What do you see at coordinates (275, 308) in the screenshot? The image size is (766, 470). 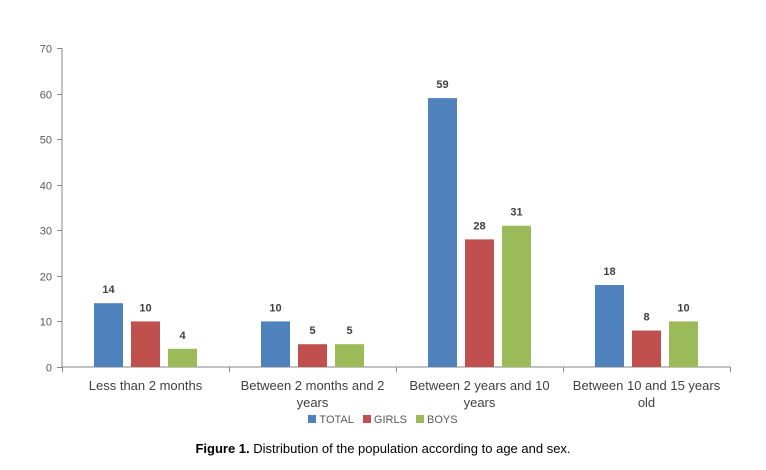 I see `data-label-total: 10` at bounding box center [275, 308].